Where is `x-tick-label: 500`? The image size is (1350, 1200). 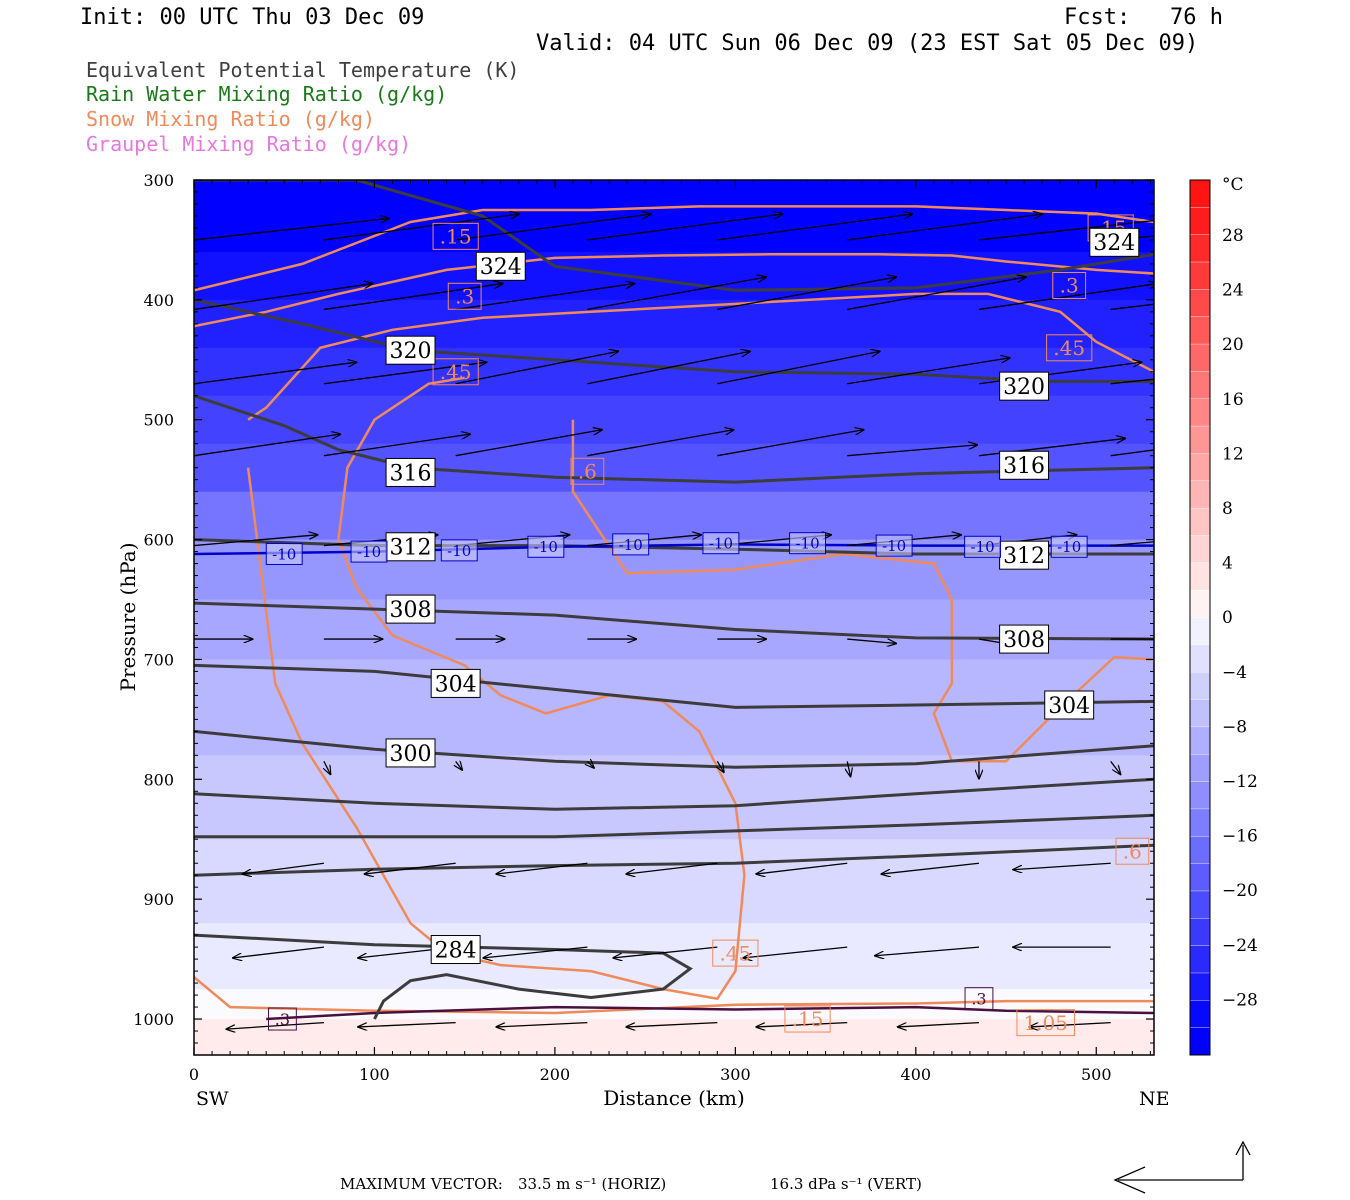
x-tick-label: 500 is located at coordinates (1096, 1074).